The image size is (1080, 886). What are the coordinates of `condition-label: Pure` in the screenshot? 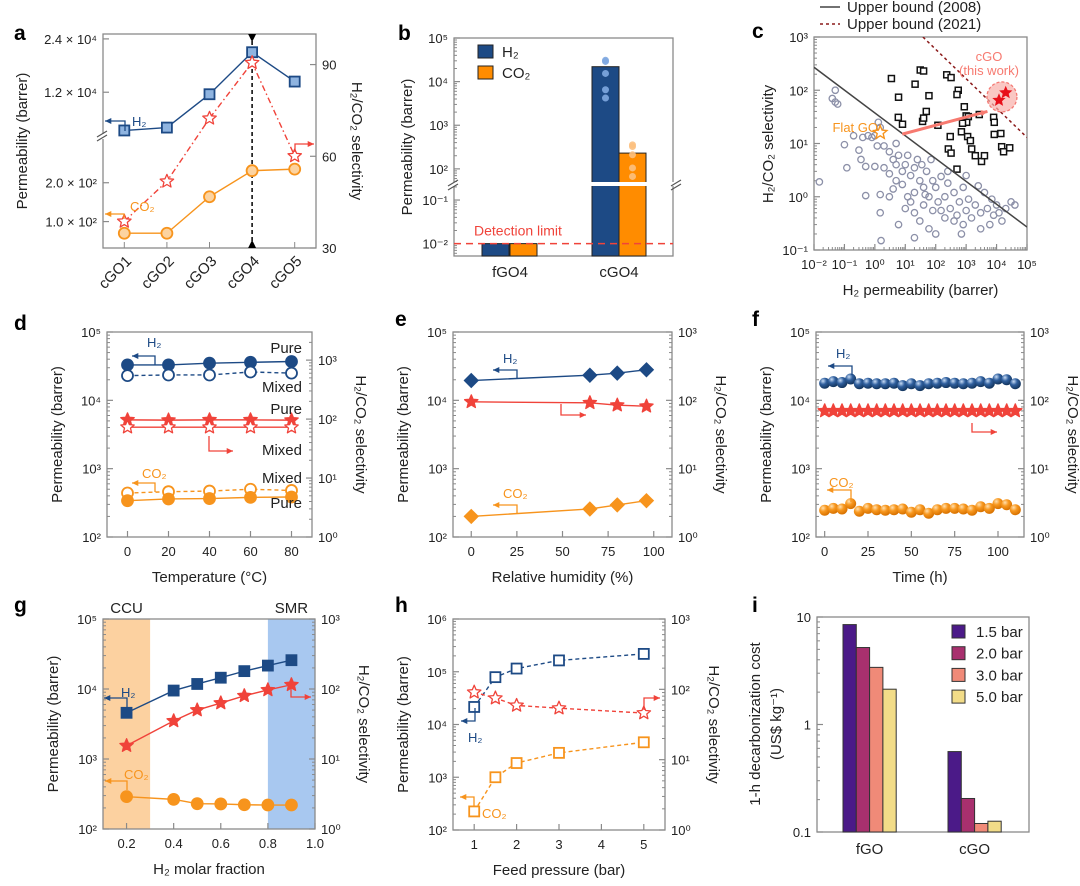 It's located at (286, 503).